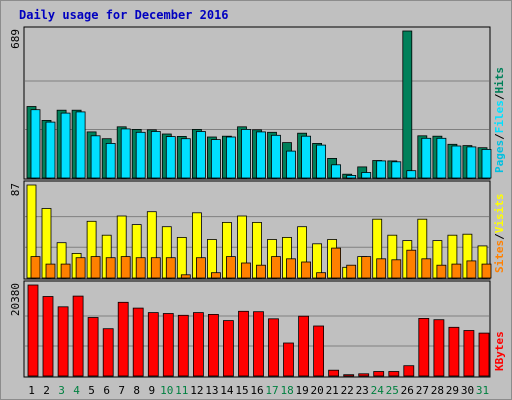 Image resolution: width=512 pixels, height=400 pixels. What do you see at coordinates (407, 390) in the screenshot?
I see `day-label: 26` at bounding box center [407, 390].